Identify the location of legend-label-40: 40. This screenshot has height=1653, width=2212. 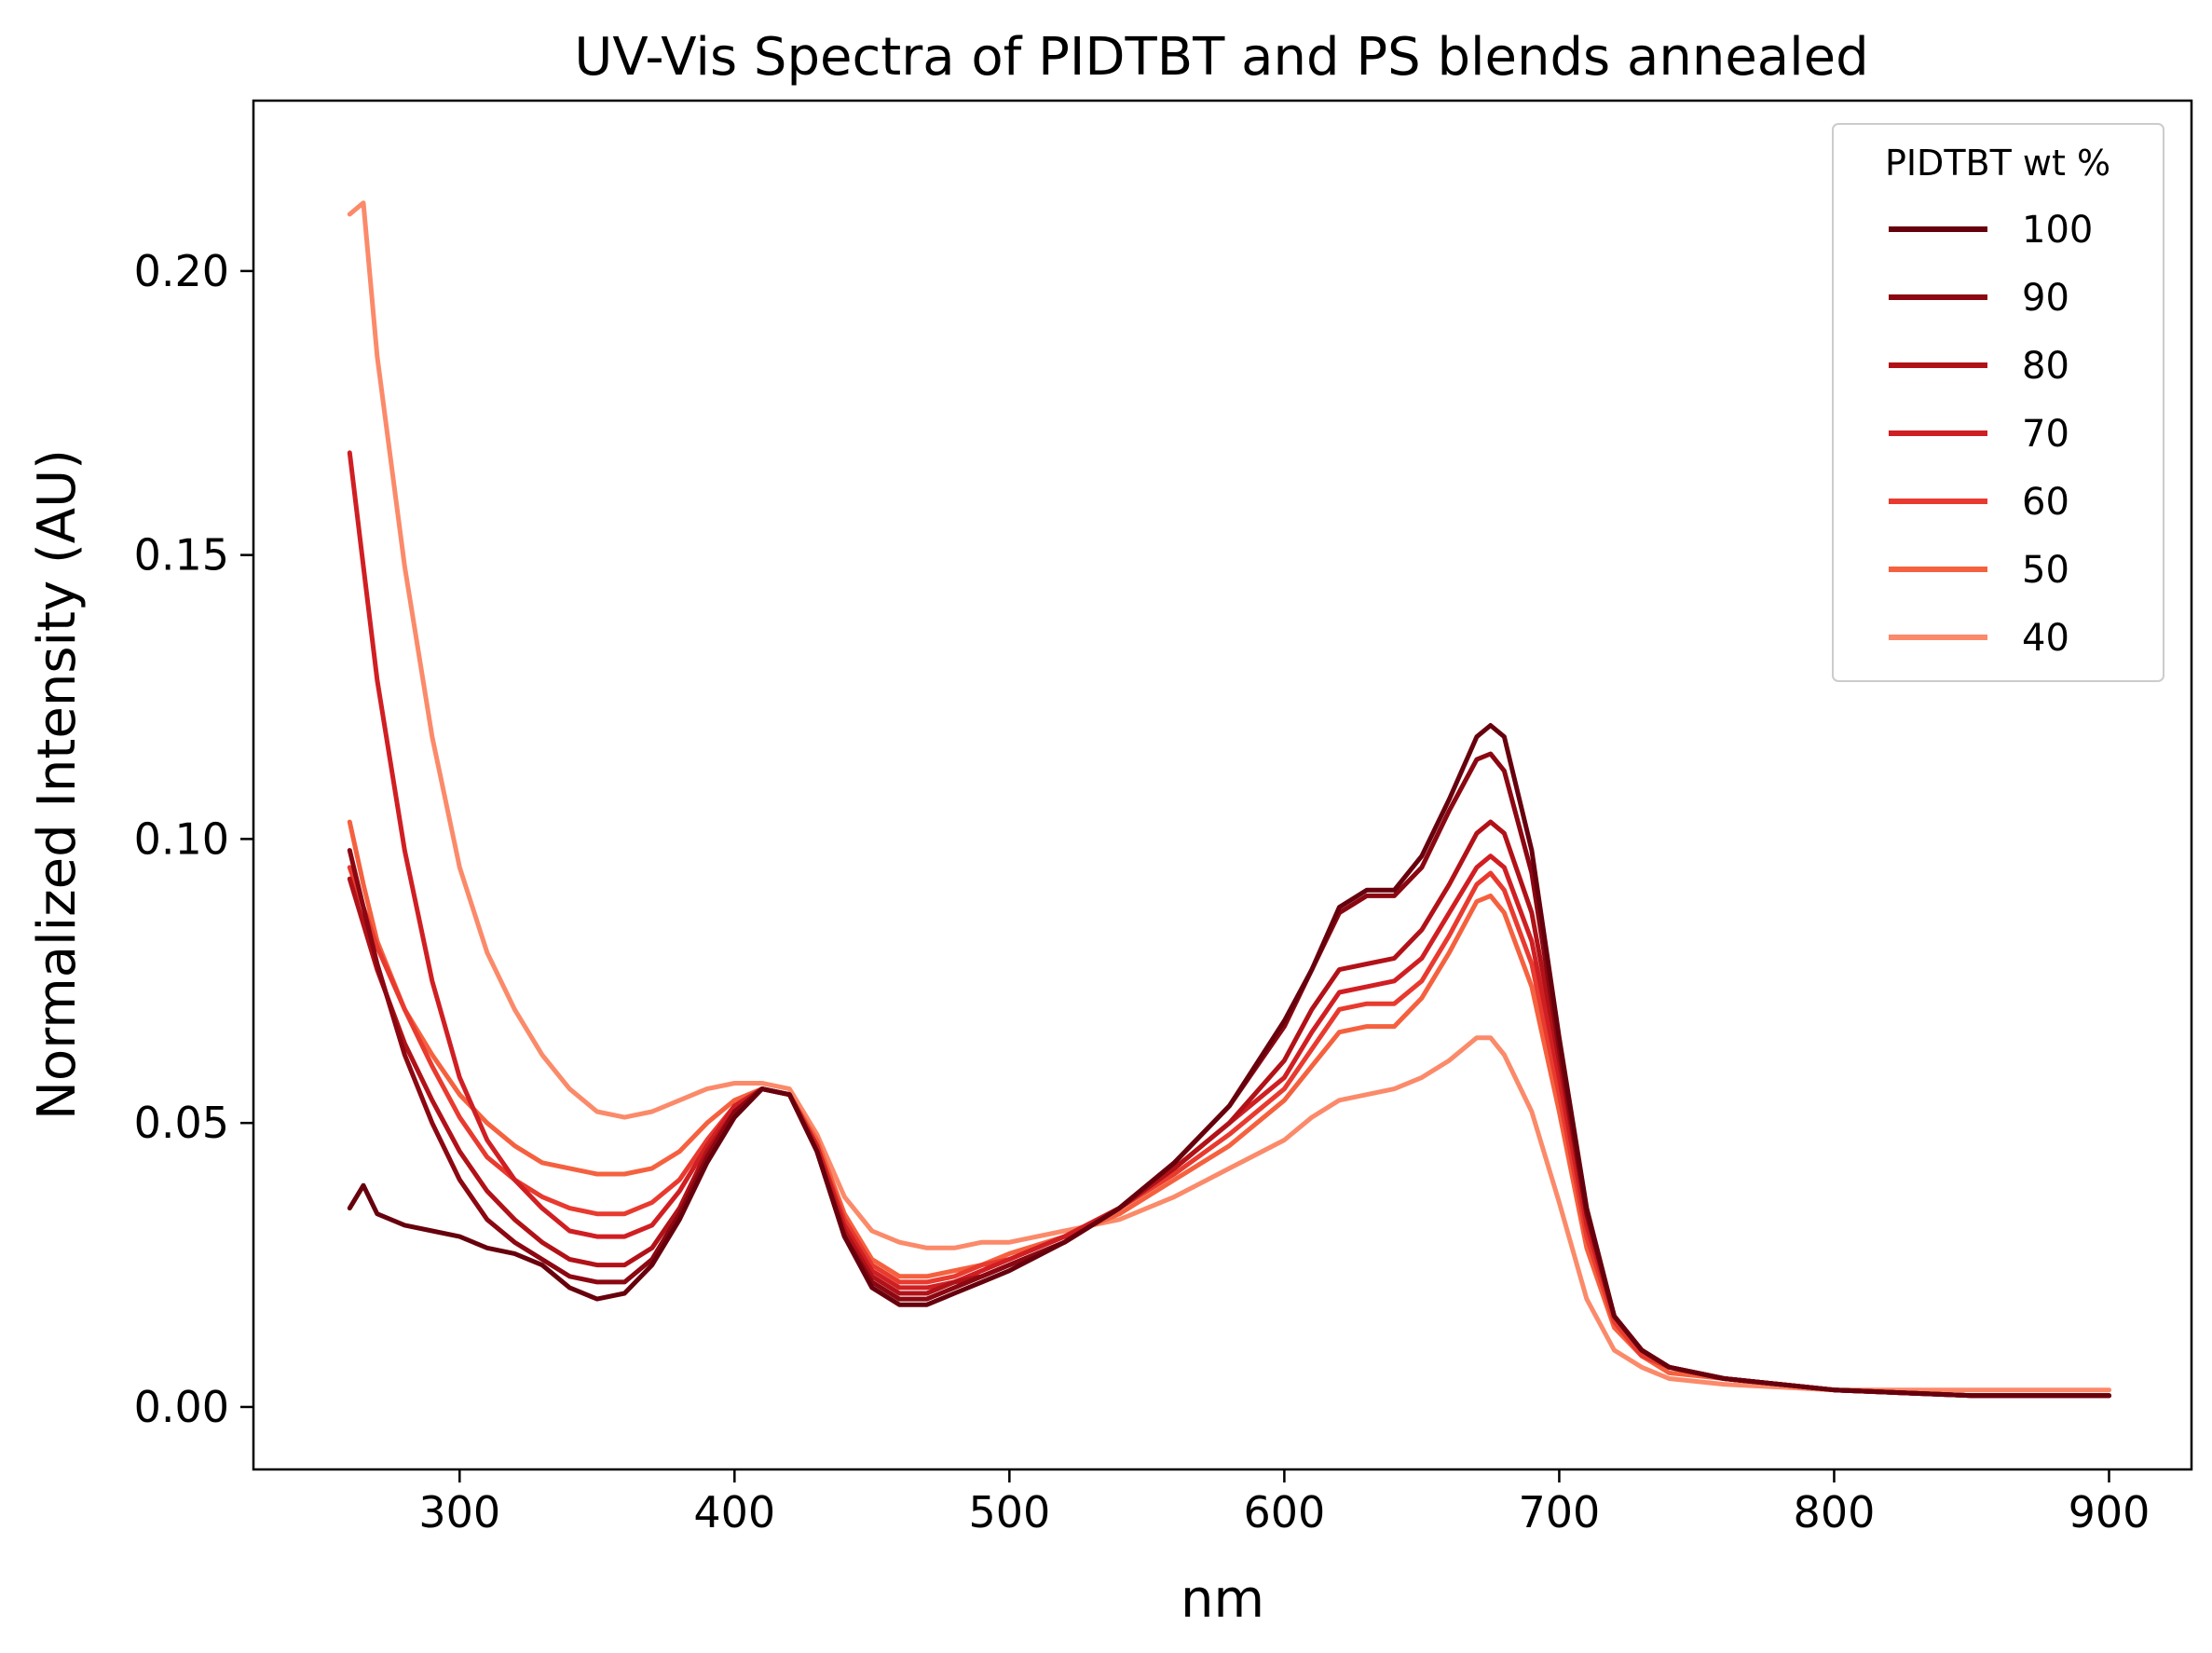
(2045, 638).